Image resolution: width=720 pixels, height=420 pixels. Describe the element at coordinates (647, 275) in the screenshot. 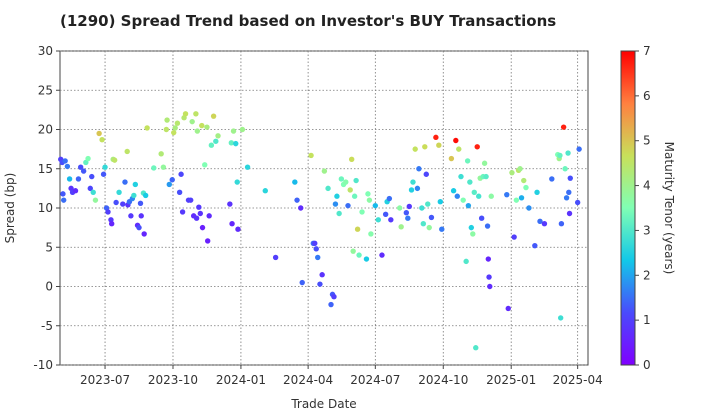

I see `colorbar-tick-label: 2` at that location.